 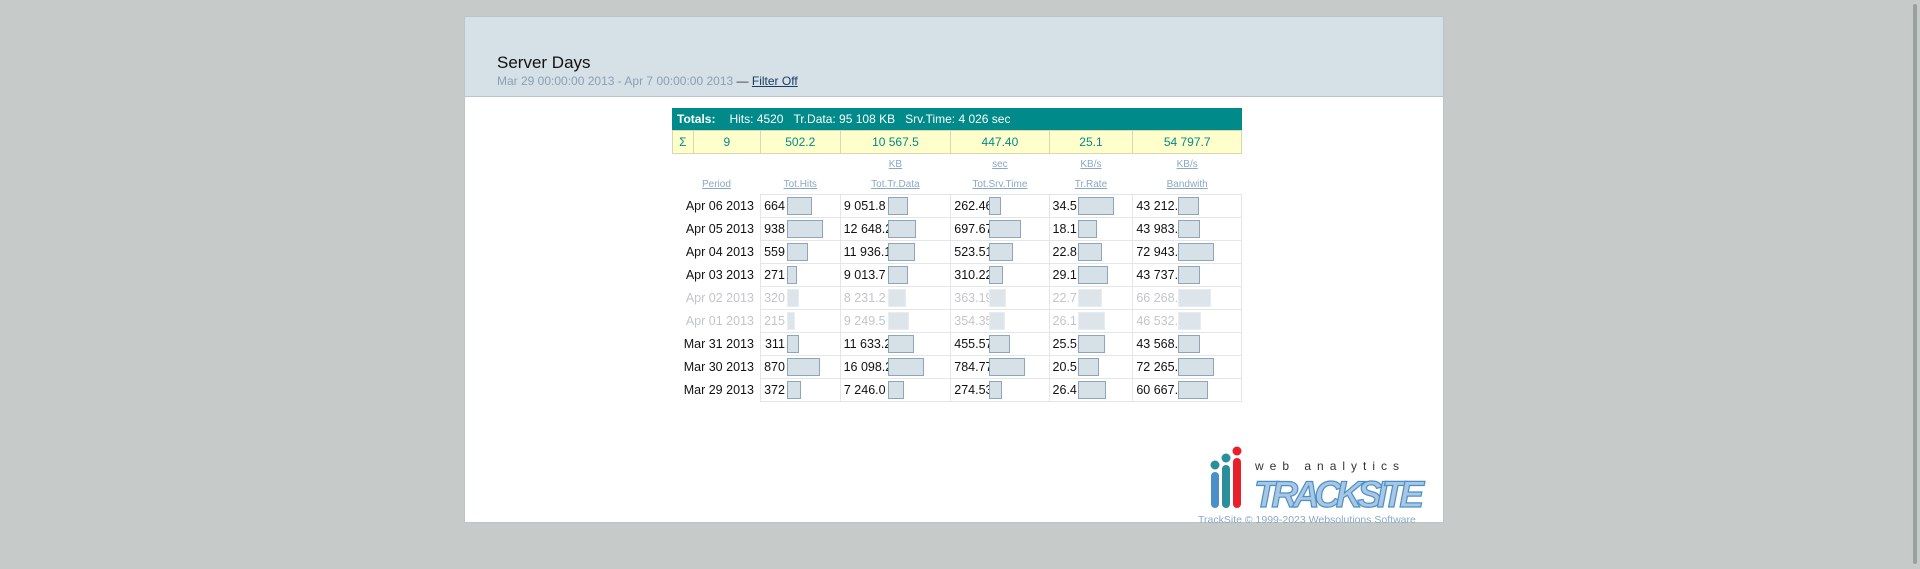 I want to click on row-srvtime-value: 310.22, so click(x=973, y=275).